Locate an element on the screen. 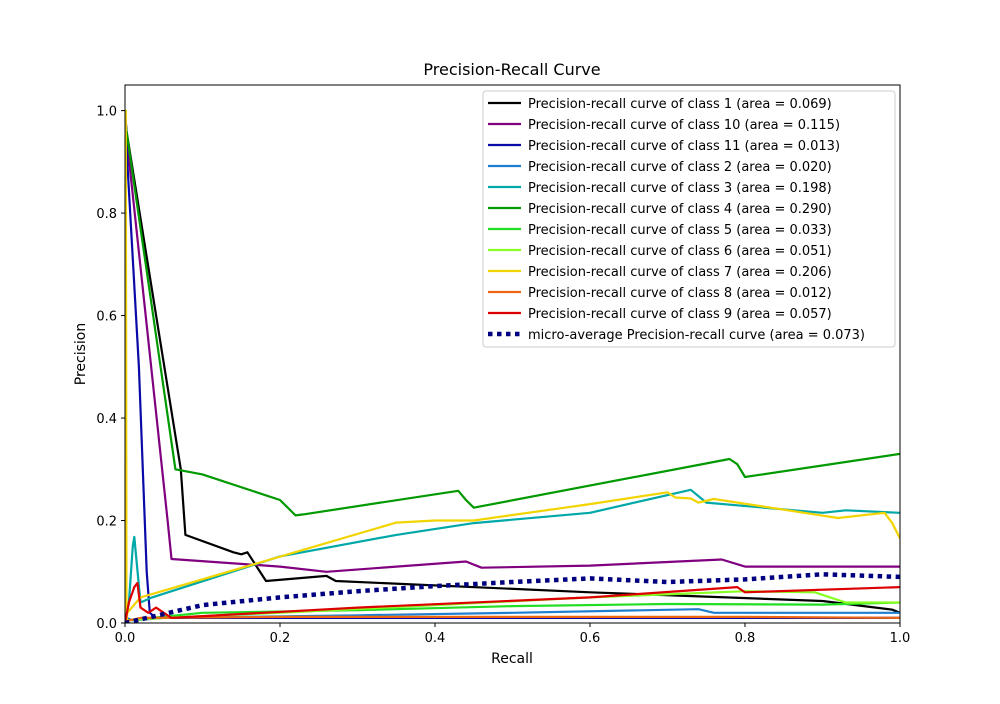  x-tick-label: 0.6 is located at coordinates (590, 638).